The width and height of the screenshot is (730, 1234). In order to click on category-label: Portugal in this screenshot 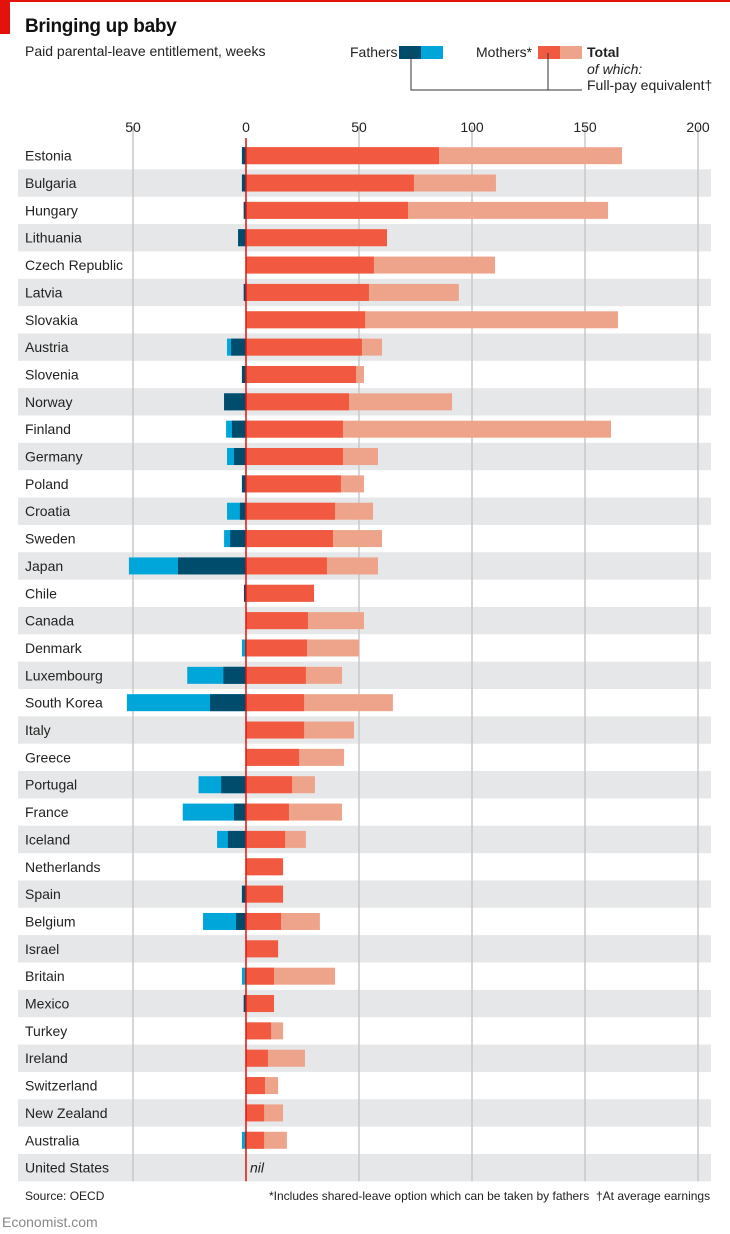, I will do `click(51, 785)`.